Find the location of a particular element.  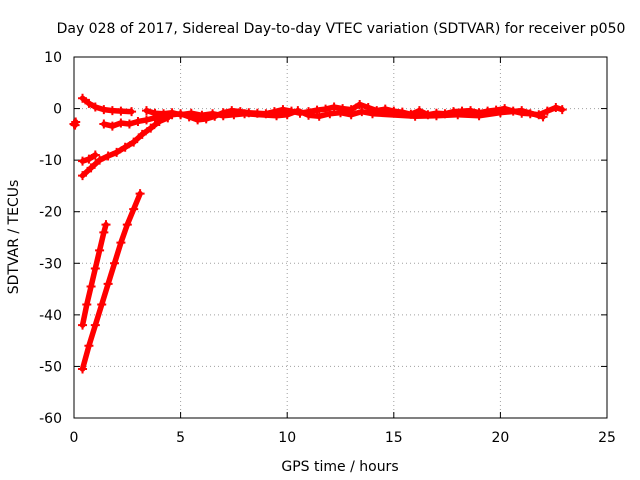

y-tick-label: -10 is located at coordinates (50, 161).